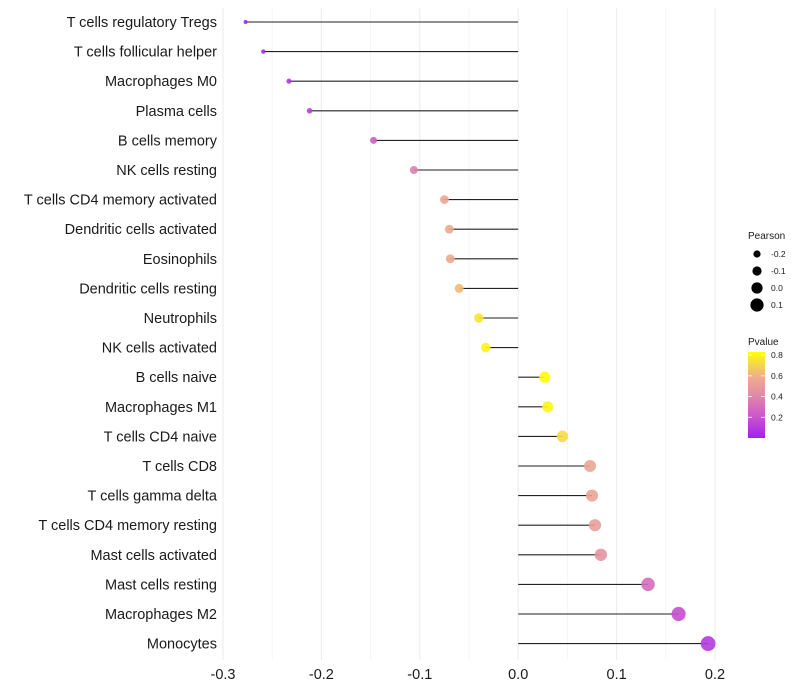  I want to click on legend-size-label: -0.2, so click(778, 254).